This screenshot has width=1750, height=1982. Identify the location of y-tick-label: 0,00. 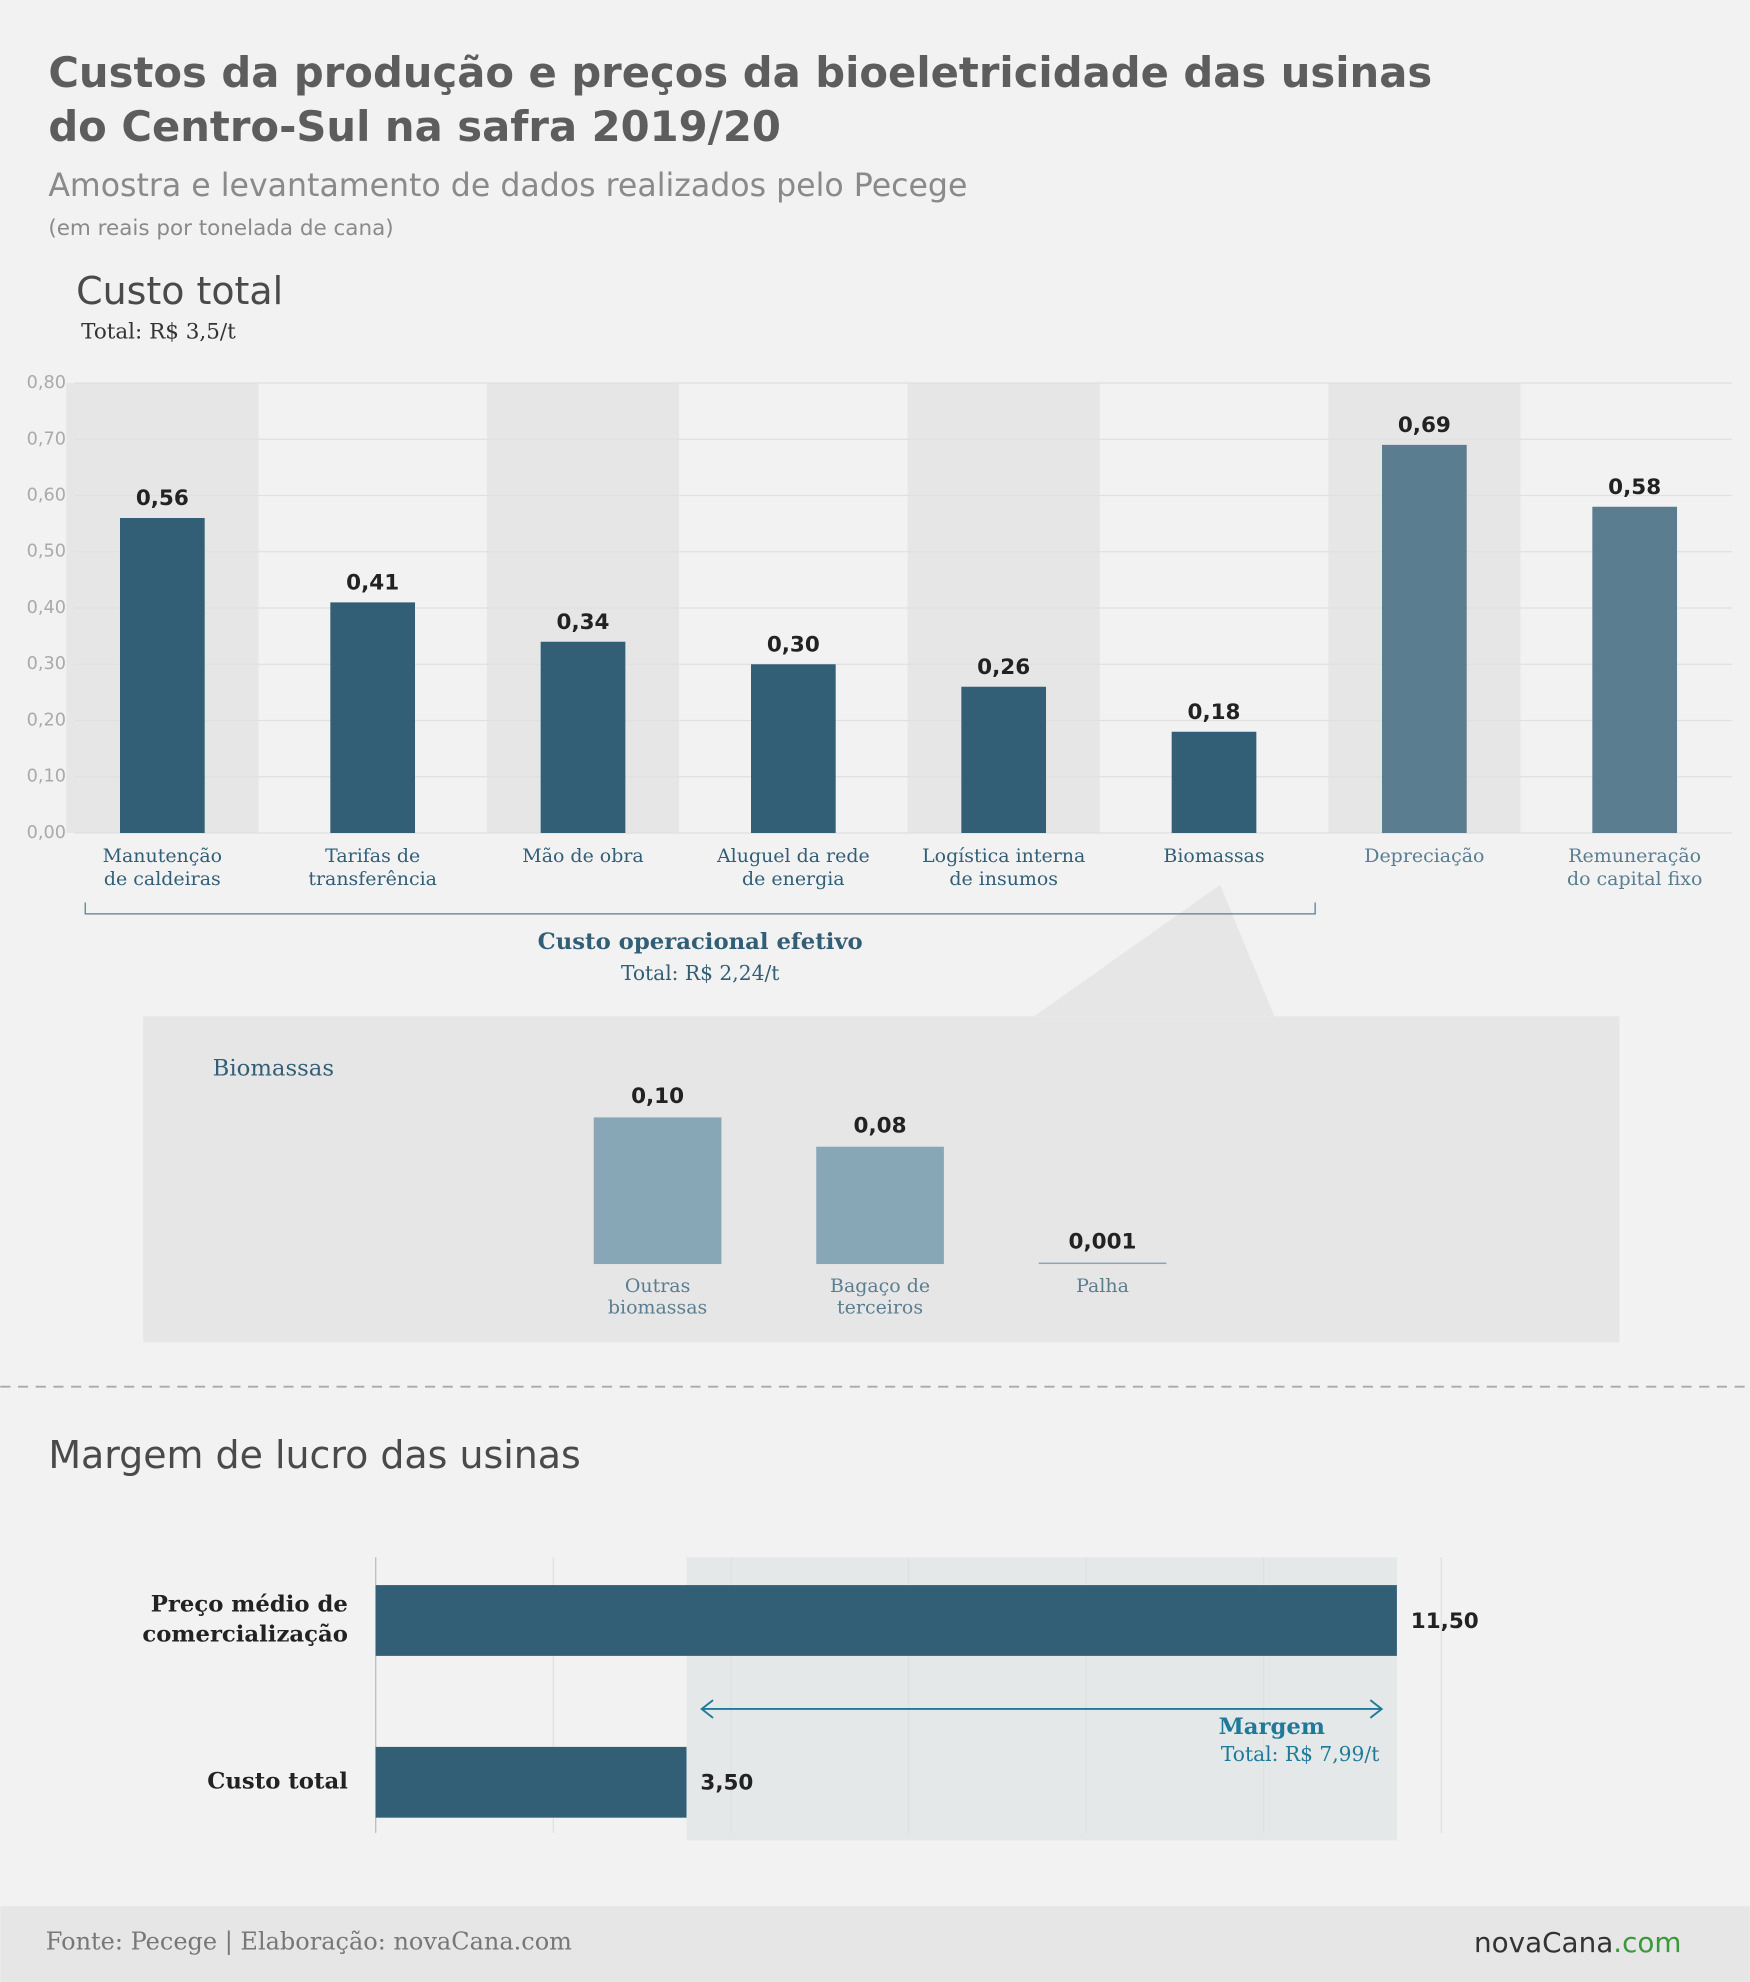
(46, 833).